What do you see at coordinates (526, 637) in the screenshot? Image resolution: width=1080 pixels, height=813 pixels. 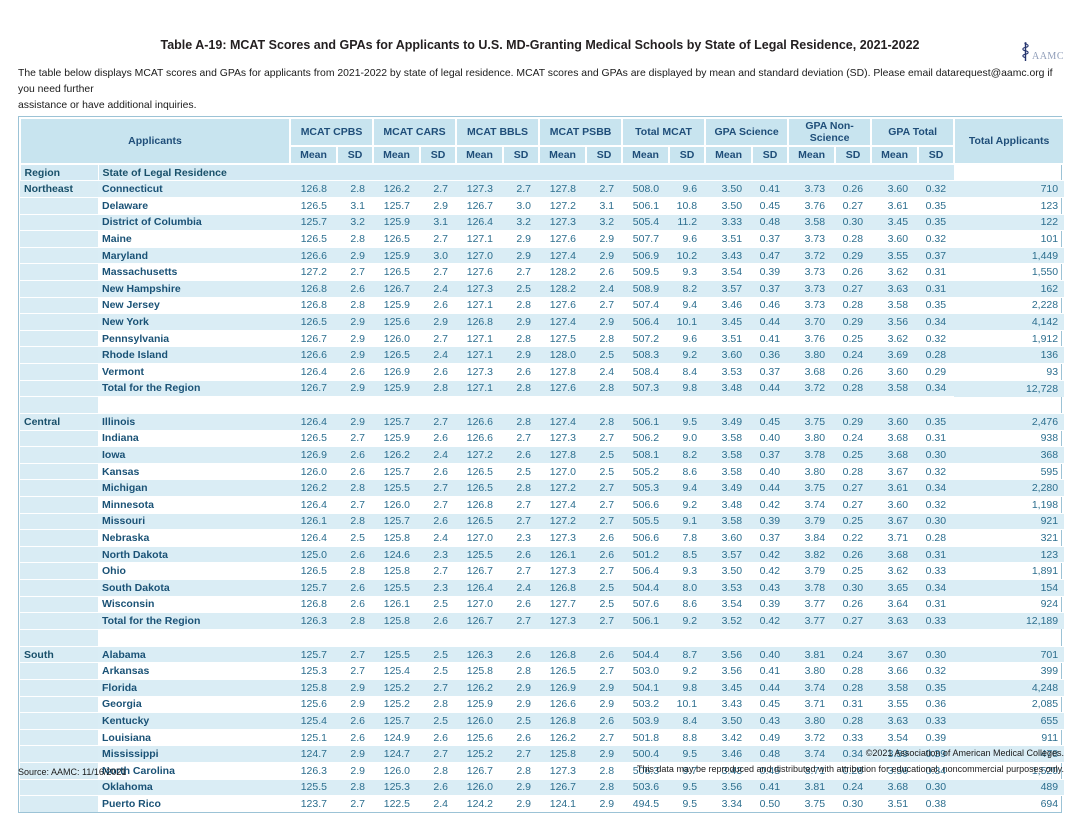 I see `spacer-cell` at bounding box center [526, 637].